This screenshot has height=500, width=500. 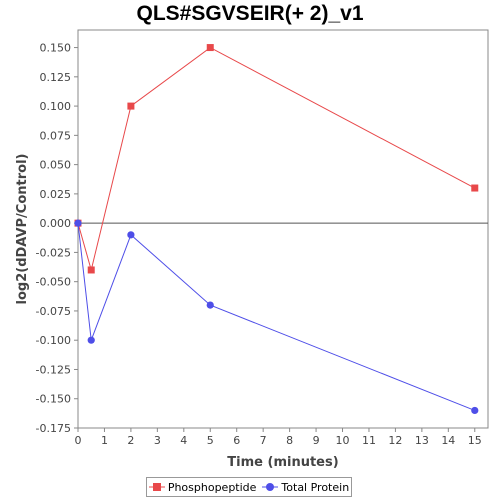 I want to click on legend-item-phosphopeptide: Phosphopeptide, so click(x=202, y=487).